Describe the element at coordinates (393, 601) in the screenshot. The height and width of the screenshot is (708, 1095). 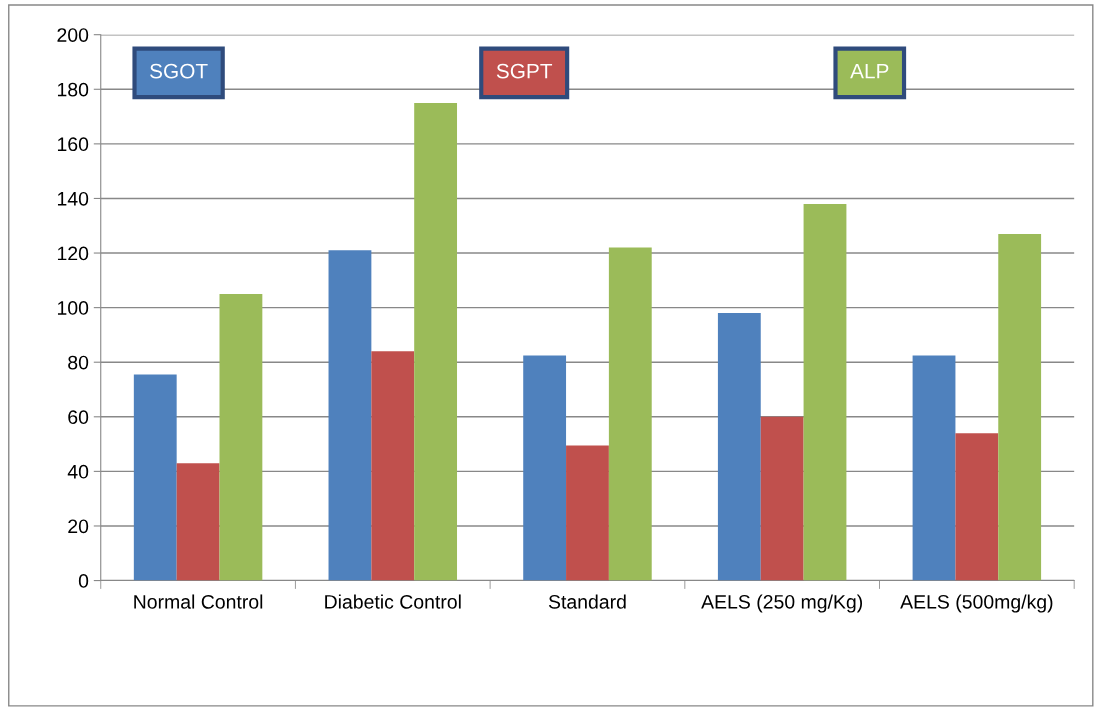
I see `x-tick-label: Diabetic Control` at that location.